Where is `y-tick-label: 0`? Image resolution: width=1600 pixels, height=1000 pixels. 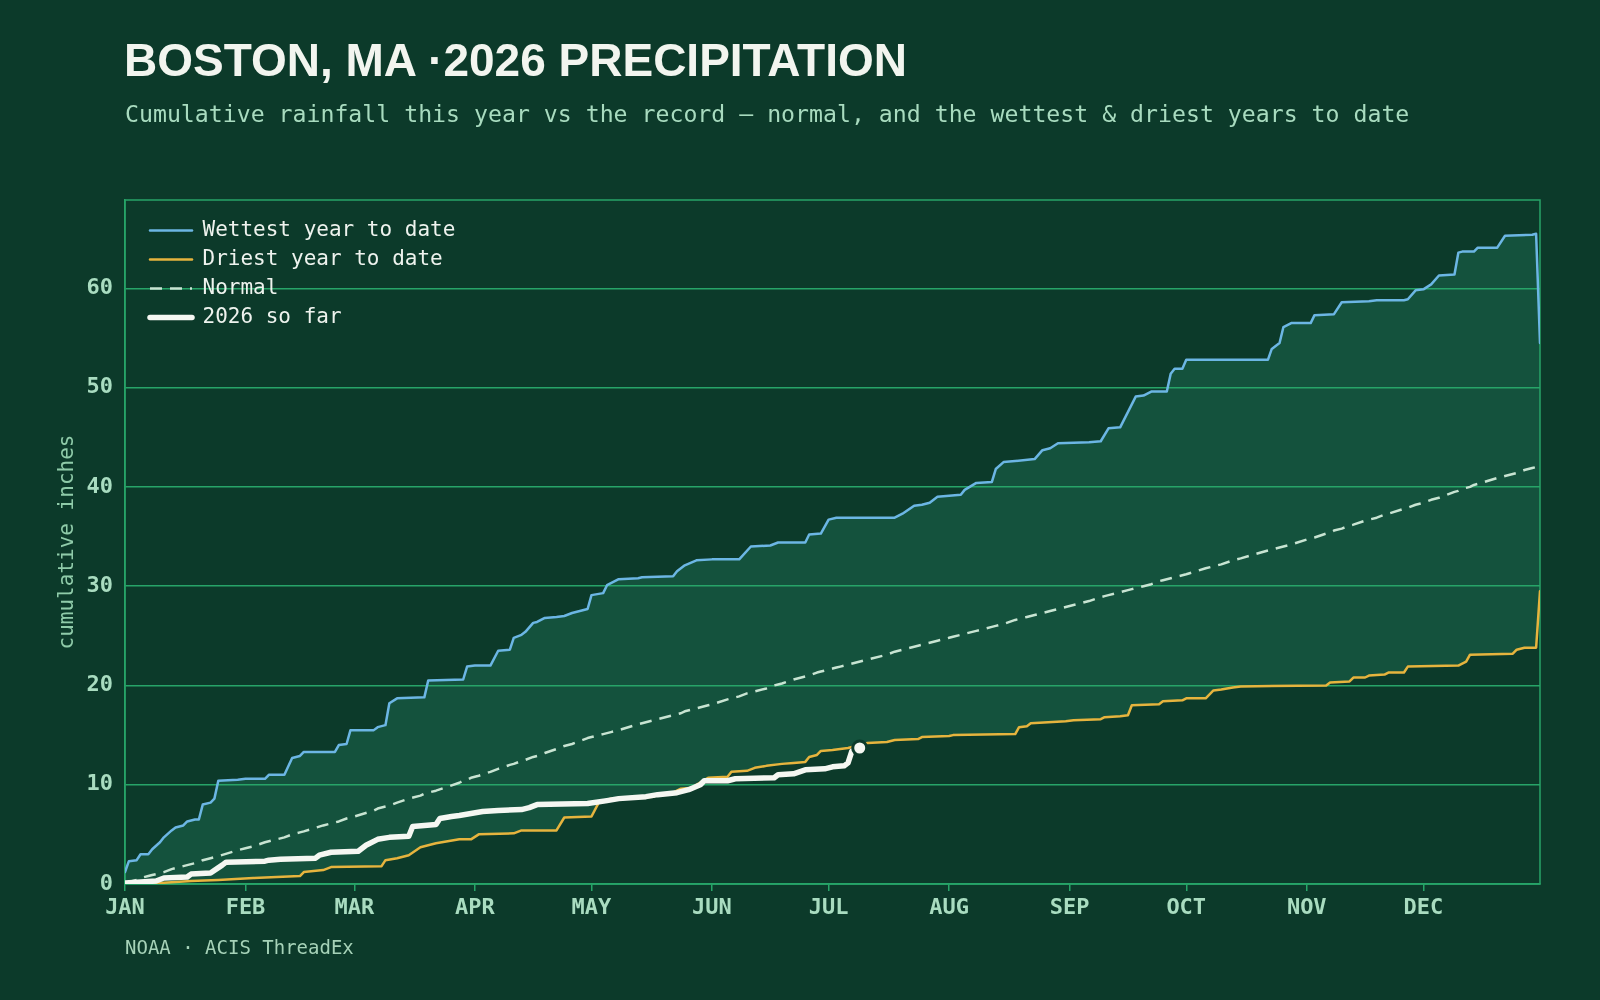 y-tick-label: 0 is located at coordinates (106, 882).